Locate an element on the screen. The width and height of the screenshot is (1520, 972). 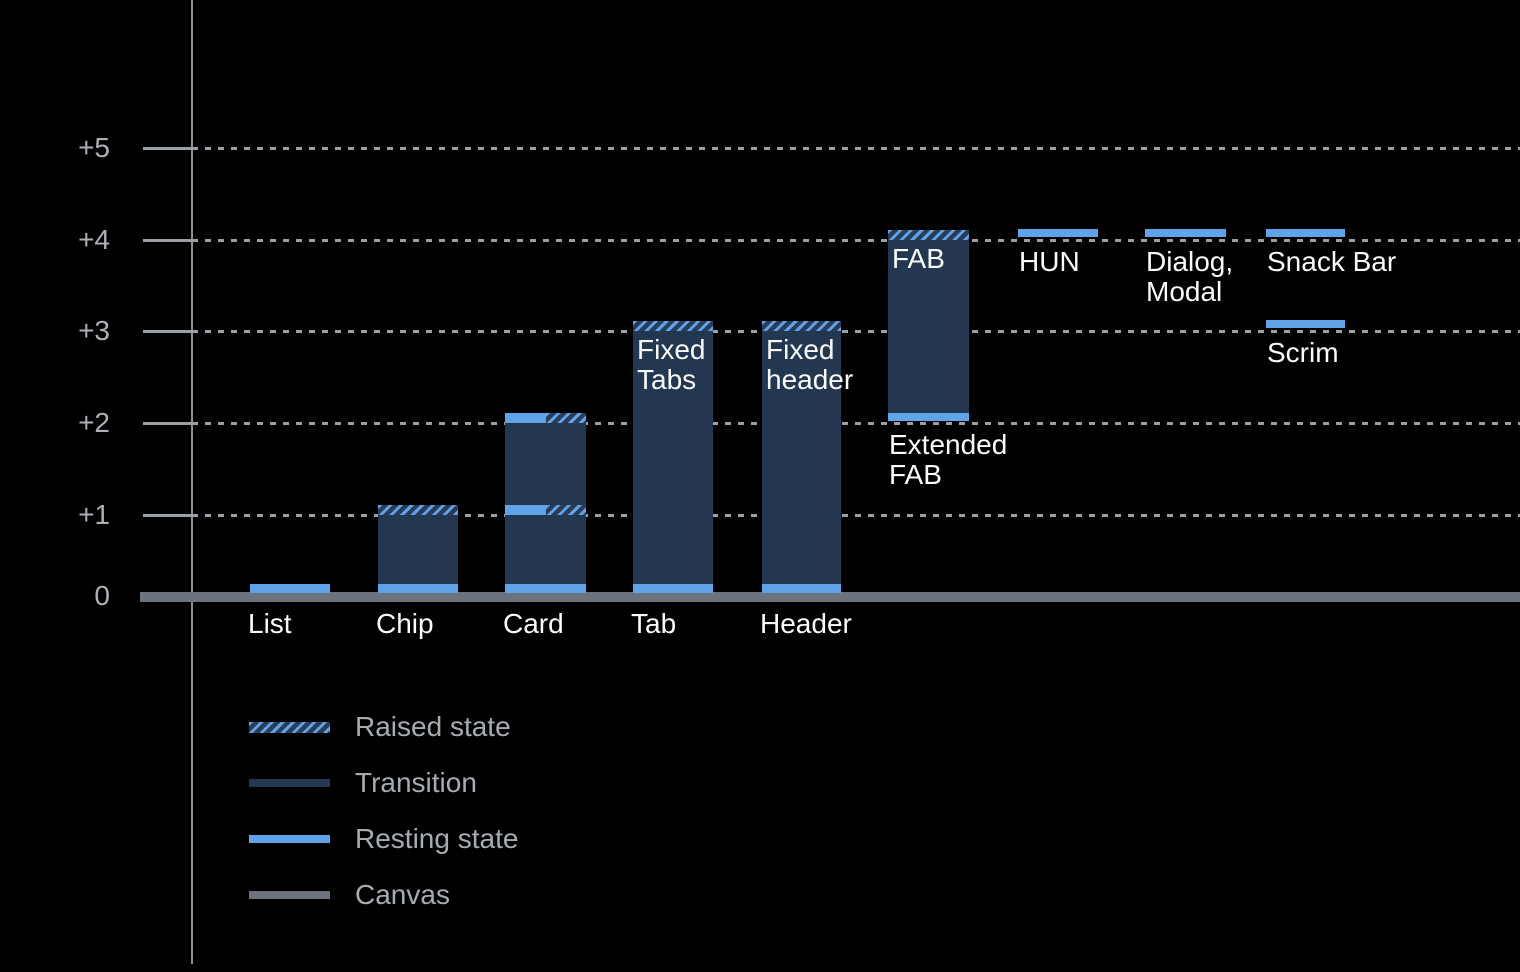
gridline-plus5 is located at coordinates (856, 148).